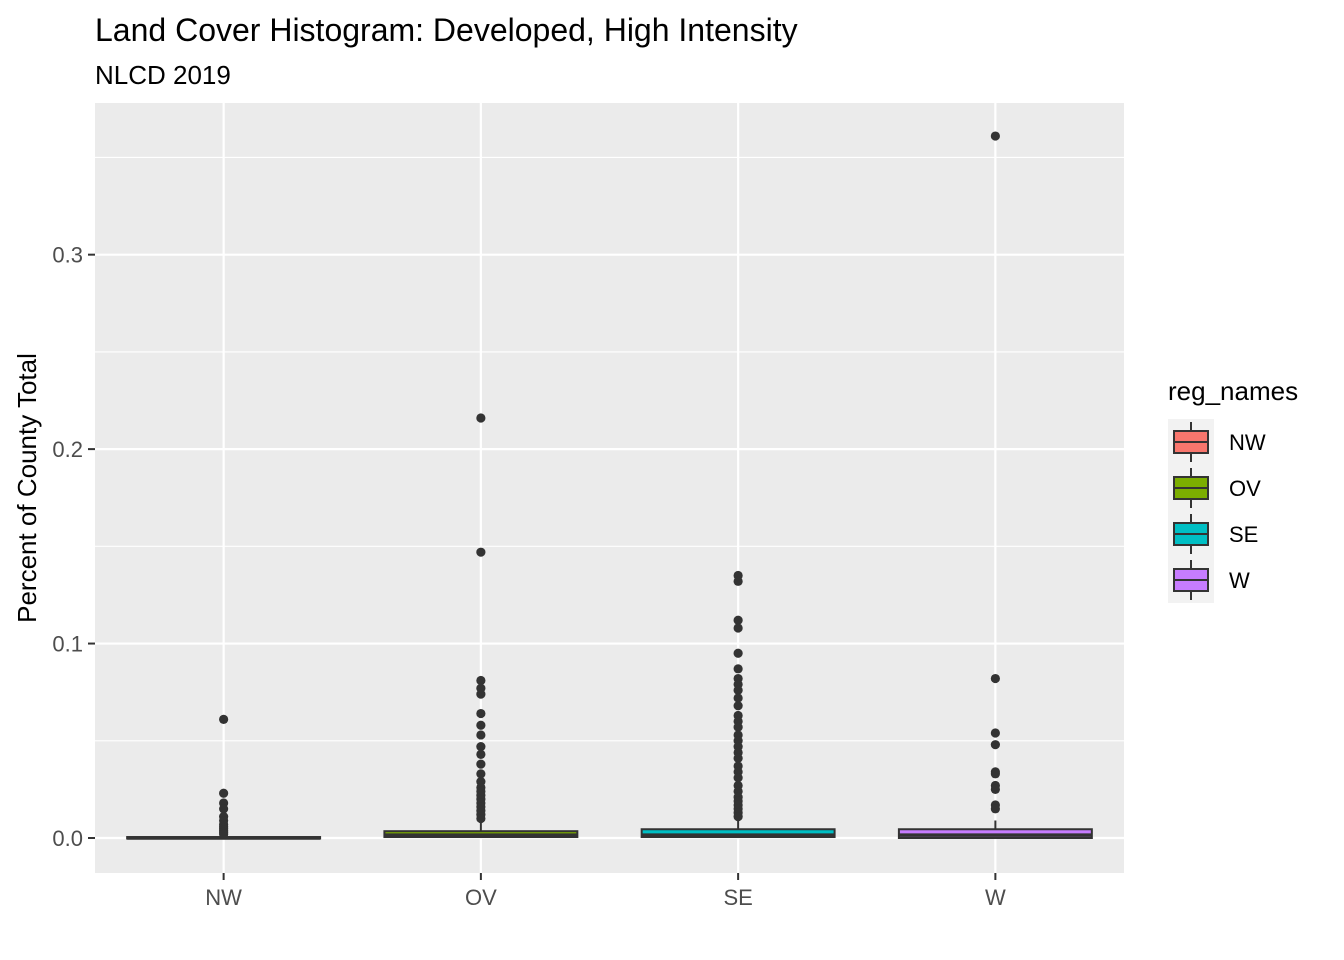 Image resolution: width=1344 pixels, height=960 pixels. What do you see at coordinates (1245, 488) in the screenshot?
I see `legend-label: OV` at bounding box center [1245, 488].